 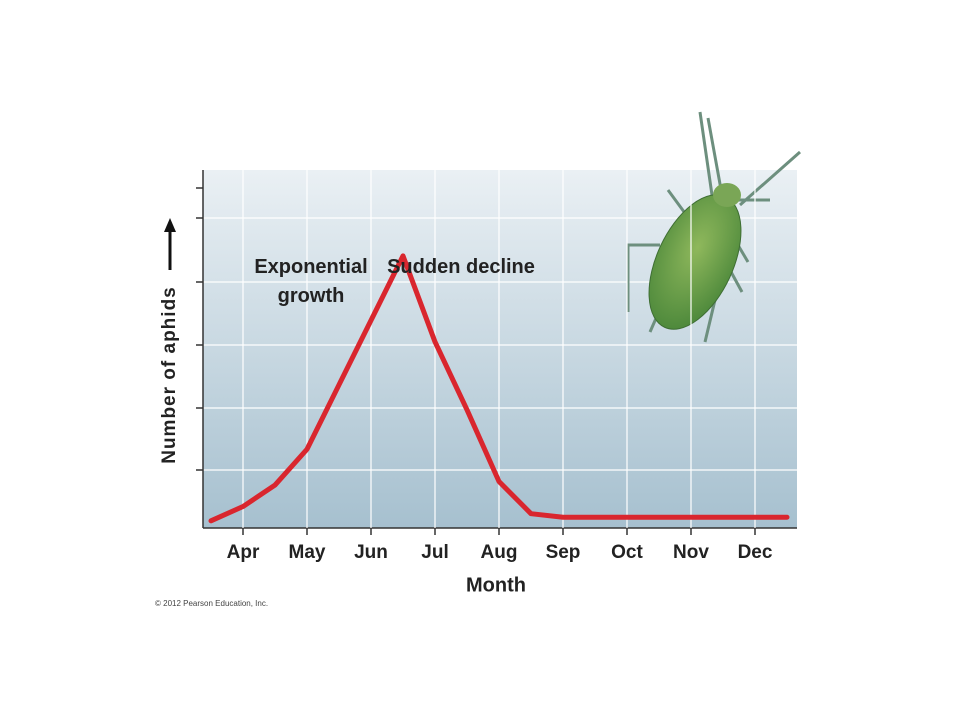 I want to click on x-tick-label: Apr, so click(x=243, y=552).